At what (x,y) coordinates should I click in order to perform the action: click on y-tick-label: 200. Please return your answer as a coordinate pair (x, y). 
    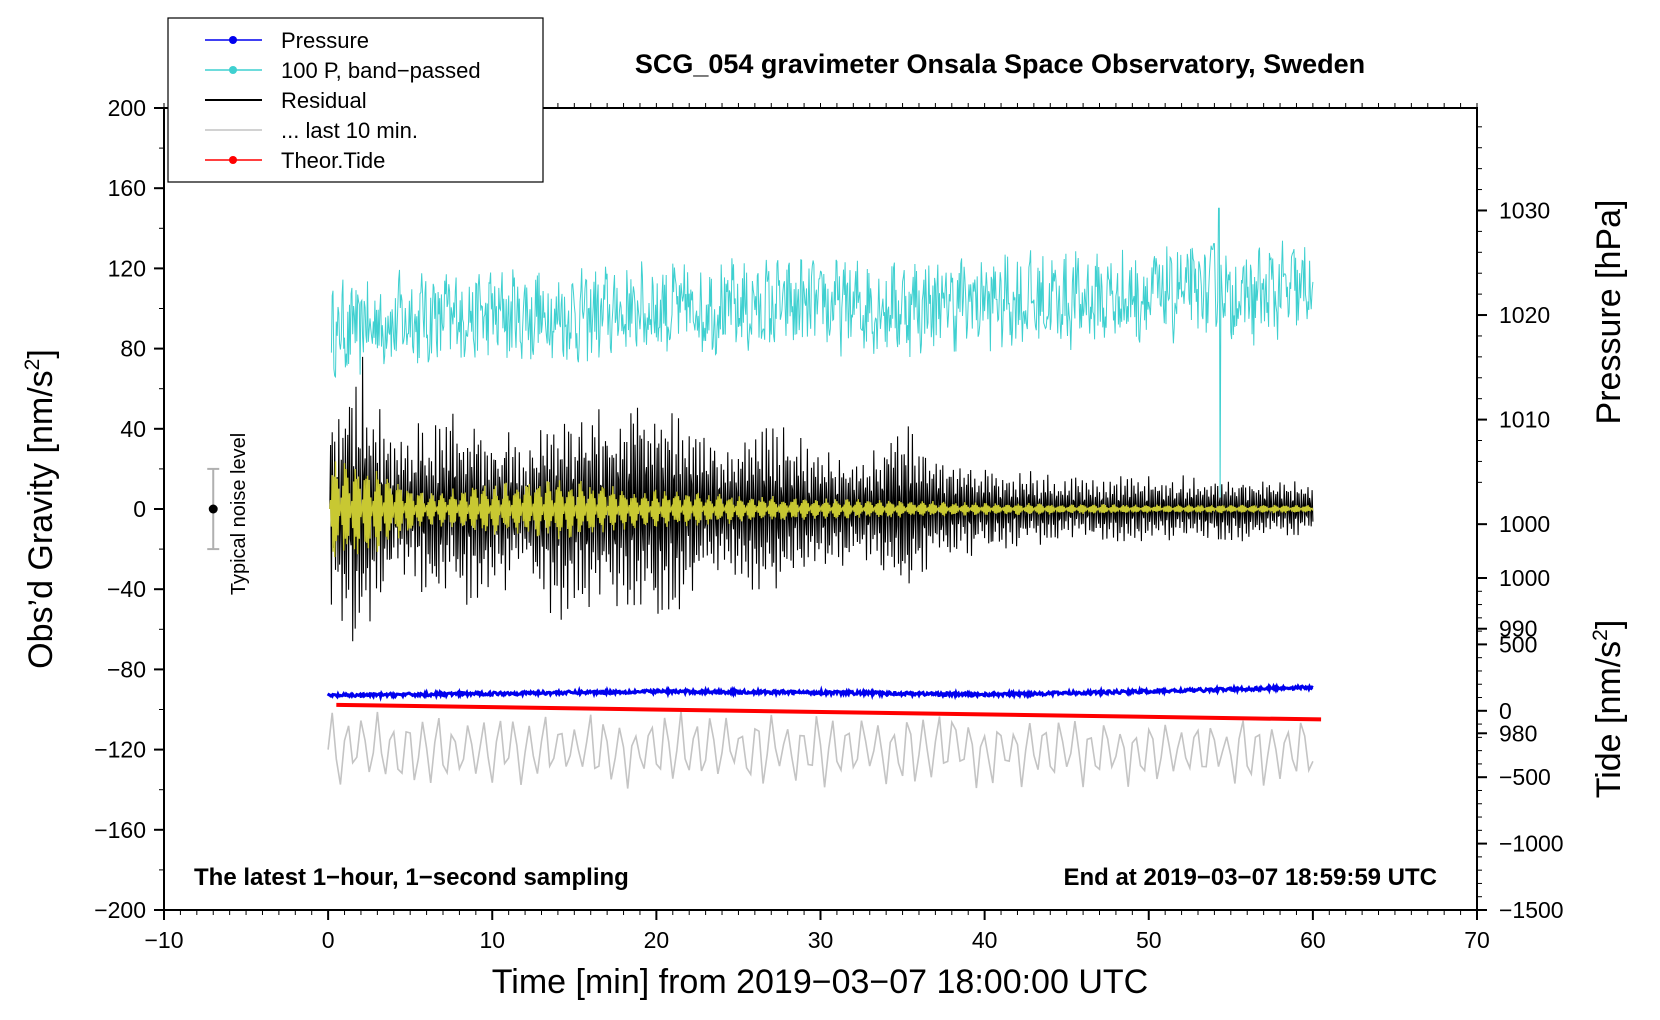
    Looking at the image, I should click on (127, 108).